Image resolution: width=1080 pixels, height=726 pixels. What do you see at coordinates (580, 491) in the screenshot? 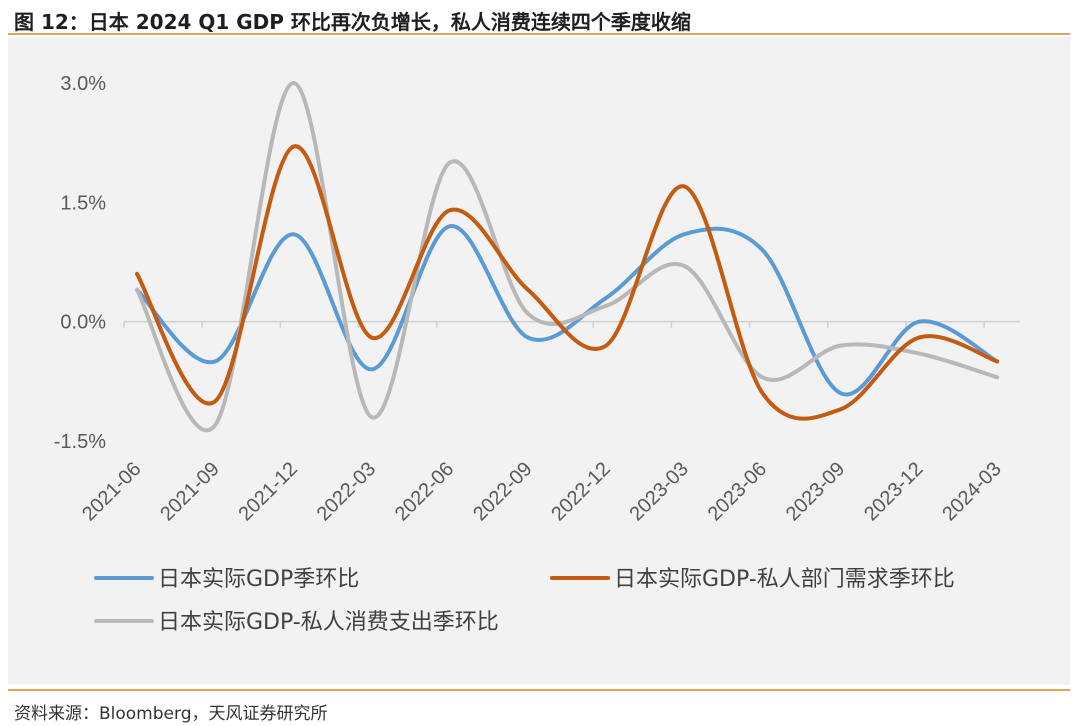
I see `x-tick-label: 2022-12` at bounding box center [580, 491].